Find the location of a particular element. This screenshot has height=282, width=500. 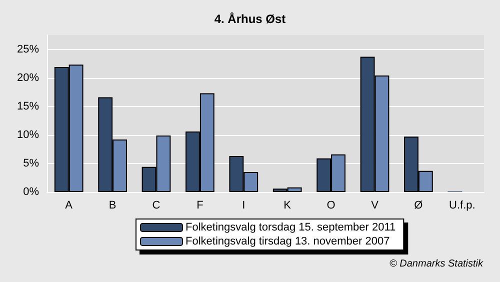

x-tick-label: C is located at coordinates (156, 206).